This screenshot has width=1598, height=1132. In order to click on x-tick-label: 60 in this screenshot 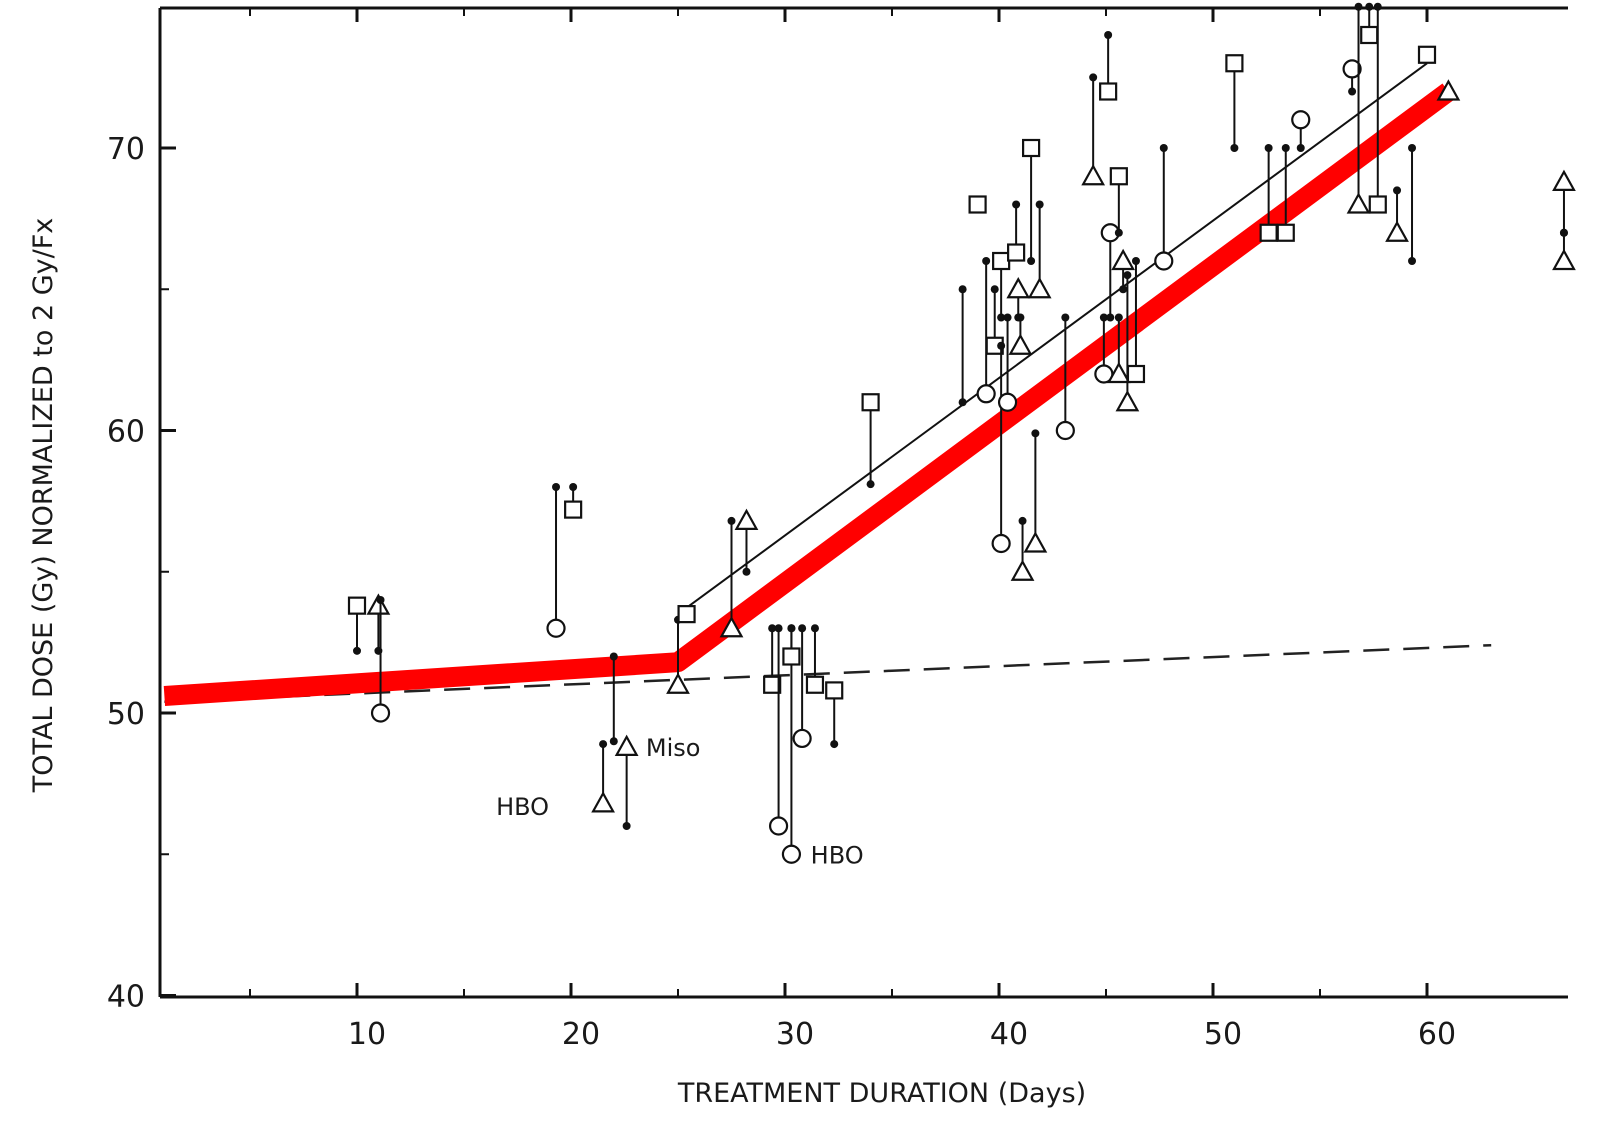, I will do `click(1437, 1034)`.